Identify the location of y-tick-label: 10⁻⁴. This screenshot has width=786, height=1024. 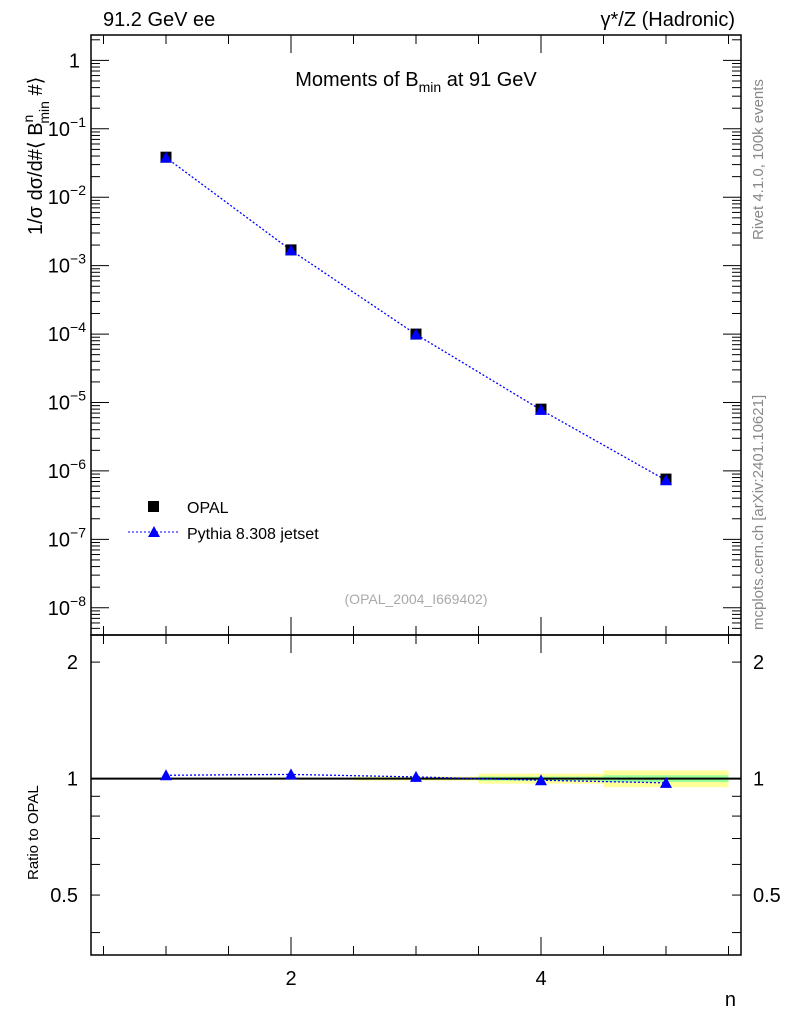
(67, 332).